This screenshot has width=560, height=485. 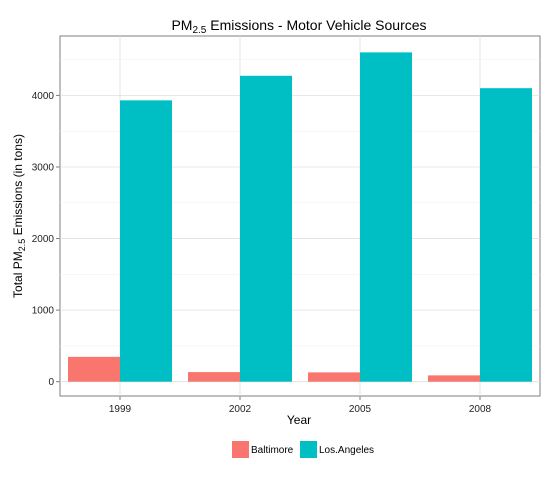 I want to click on bar-baltimore-1999, so click(x=94, y=369).